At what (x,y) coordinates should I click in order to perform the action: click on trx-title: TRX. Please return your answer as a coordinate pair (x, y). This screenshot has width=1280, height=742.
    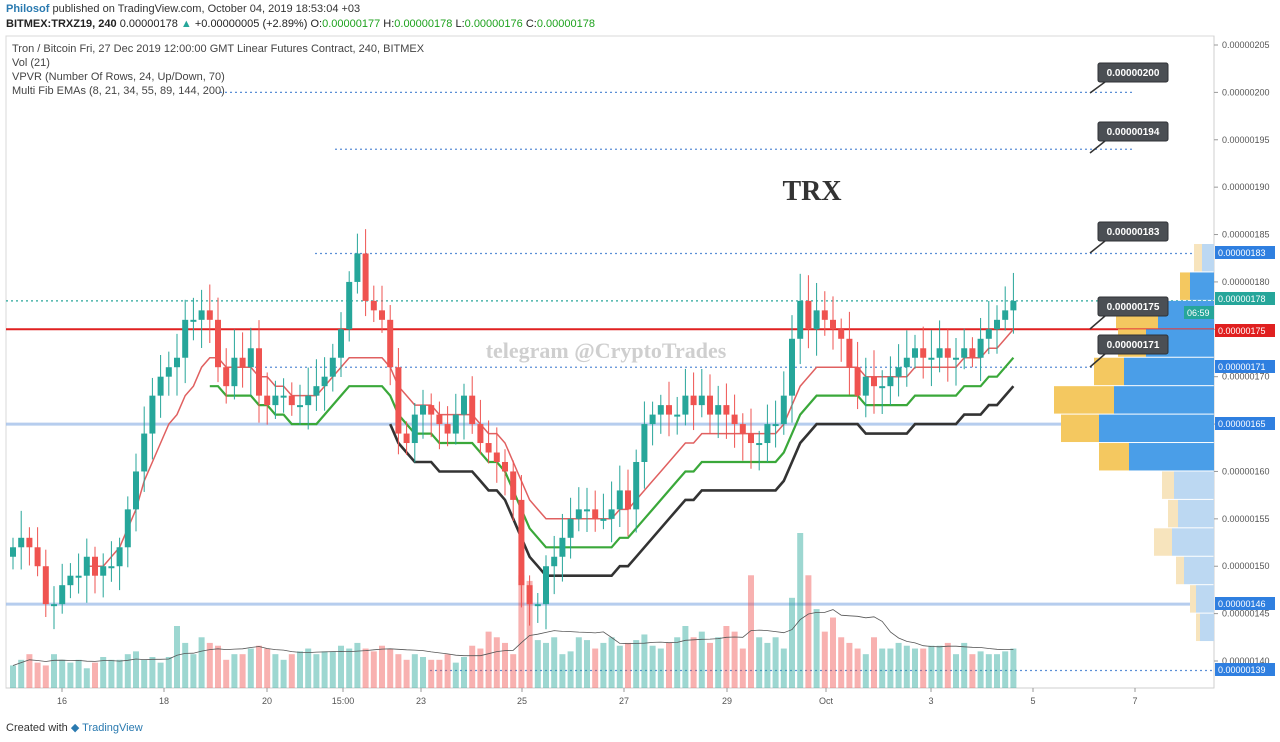
    Looking at the image, I should click on (811, 191).